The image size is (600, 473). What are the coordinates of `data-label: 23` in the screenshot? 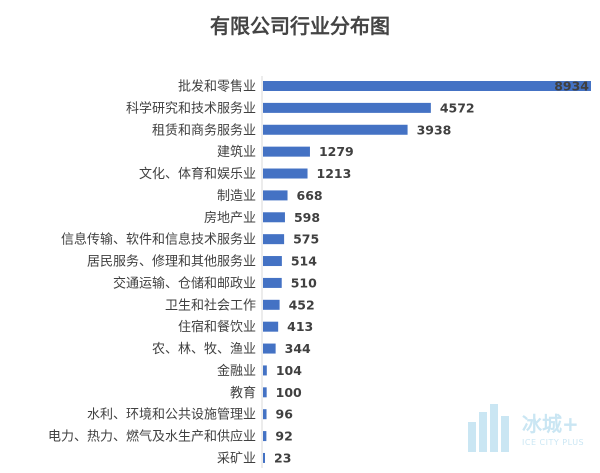 It's located at (282, 457).